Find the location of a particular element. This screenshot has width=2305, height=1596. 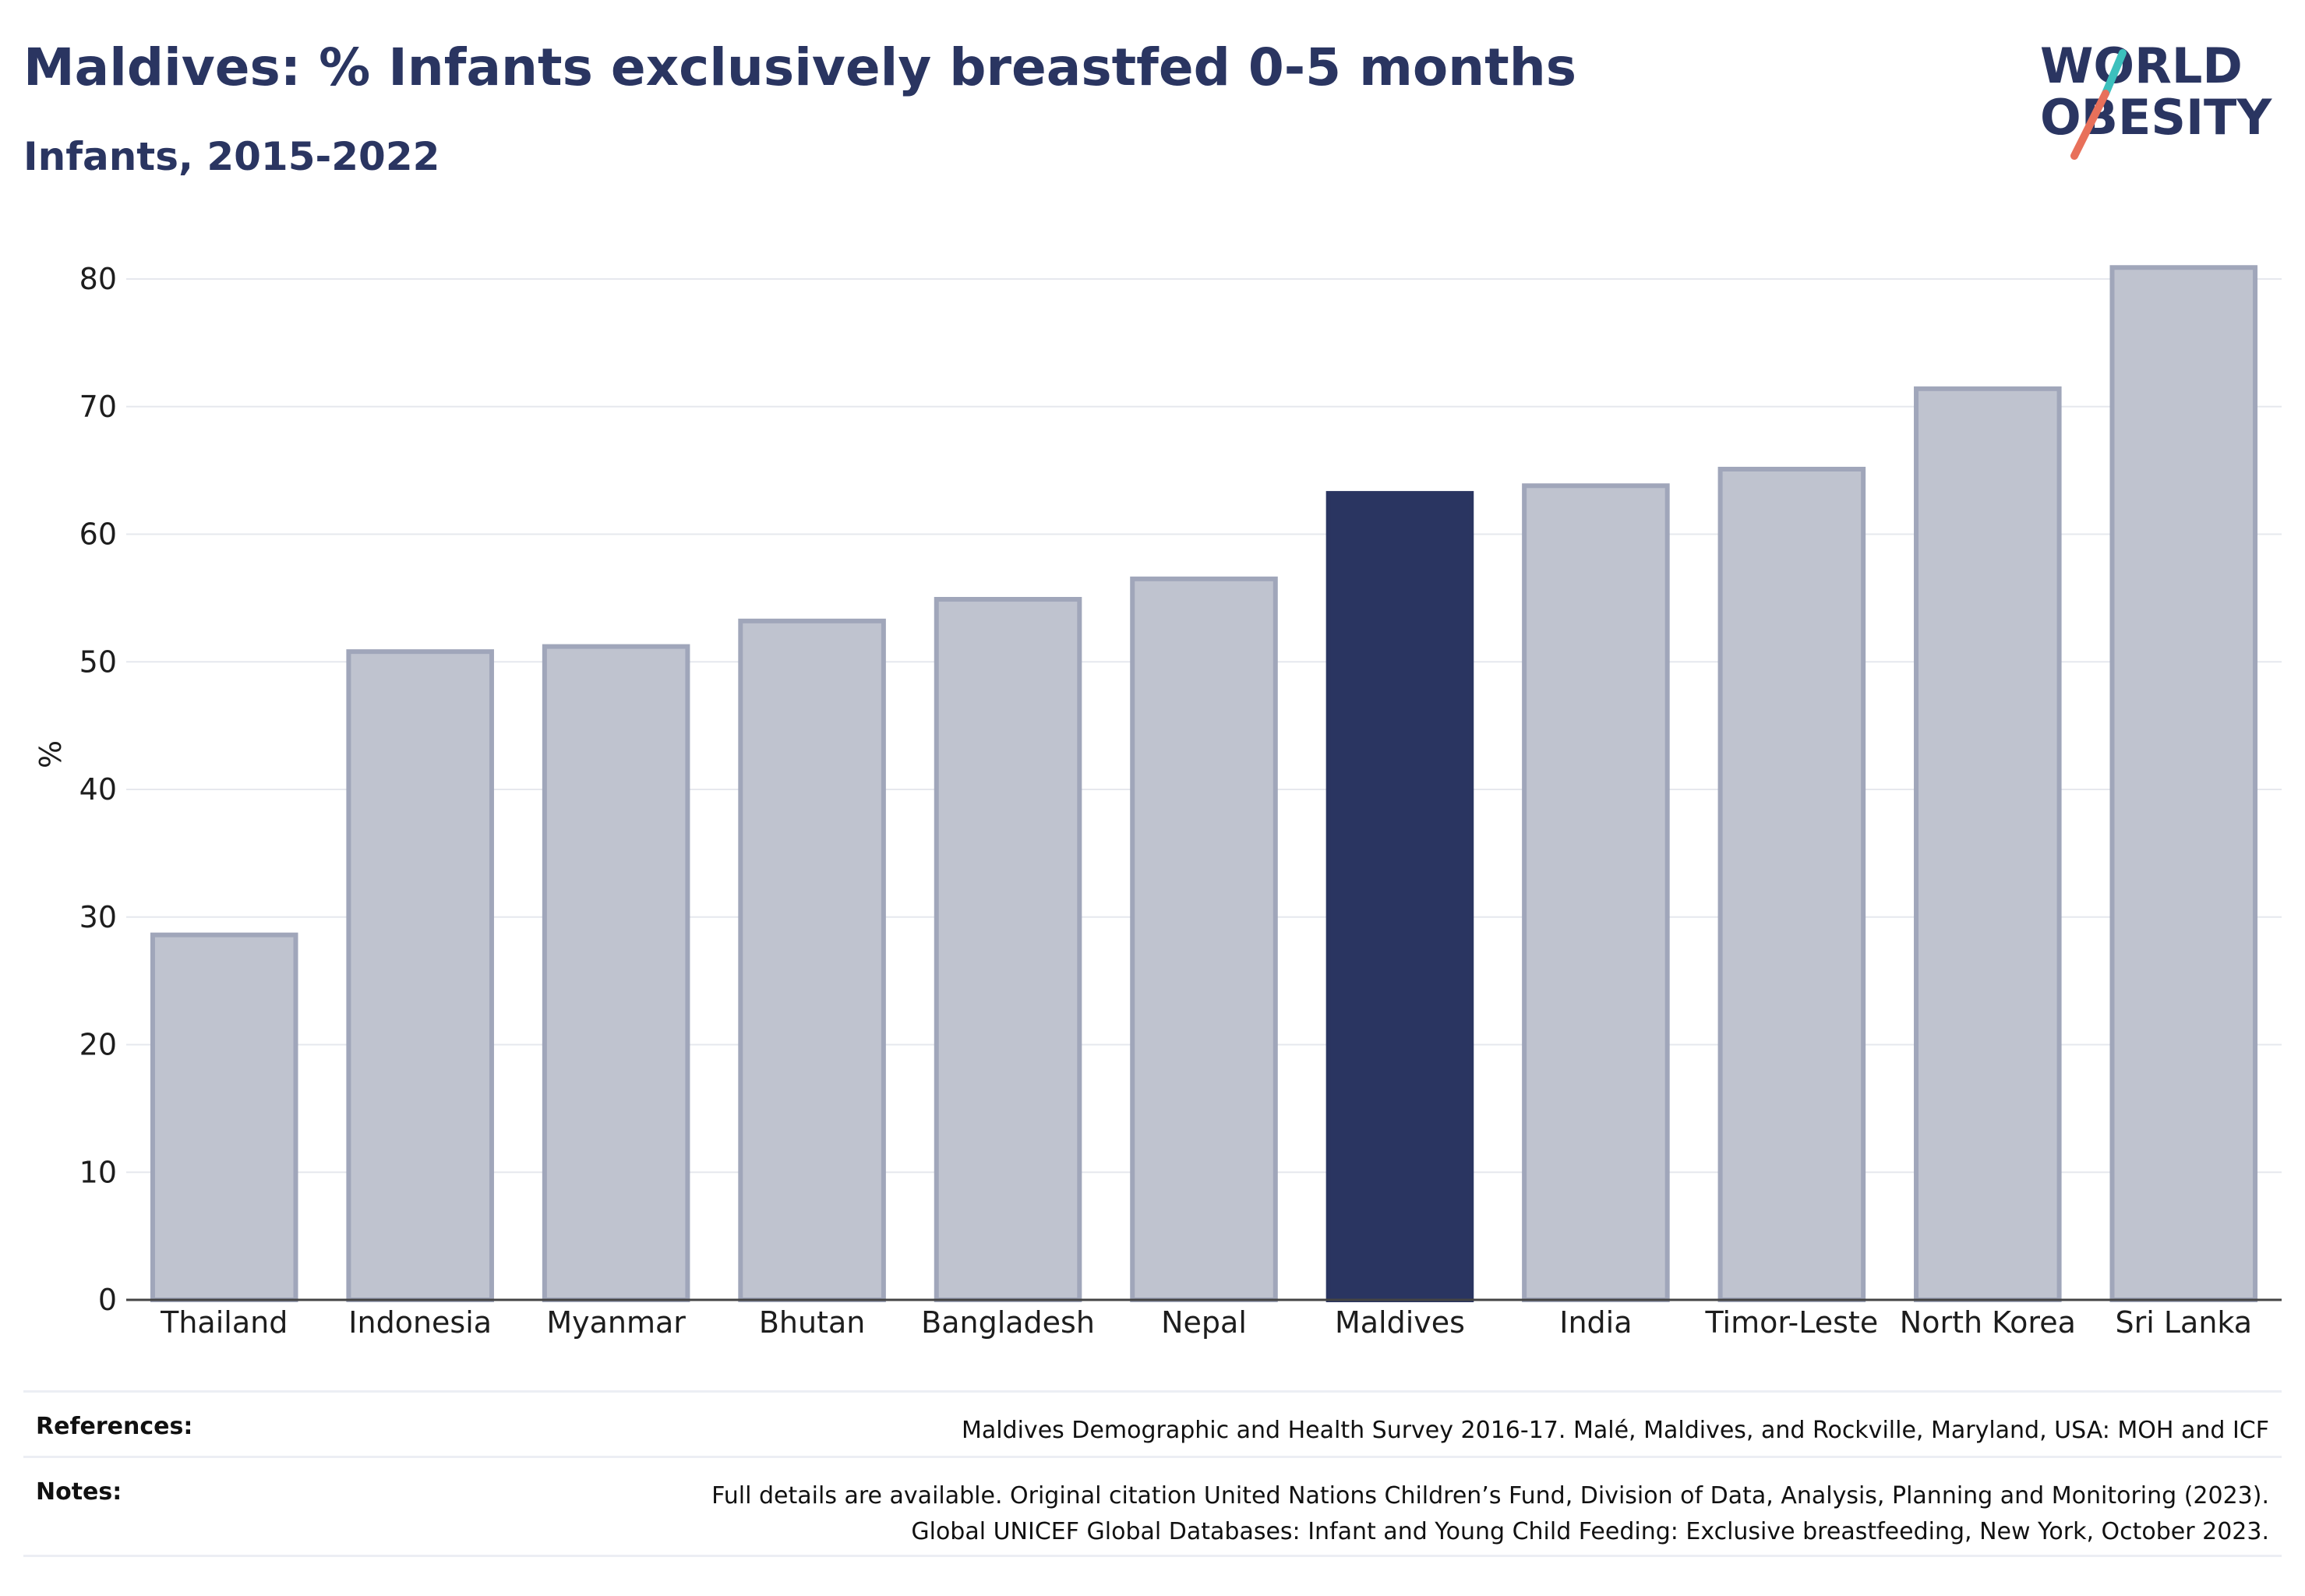

chart-subtitle: Infants, 2015-2022 is located at coordinates (231, 156).